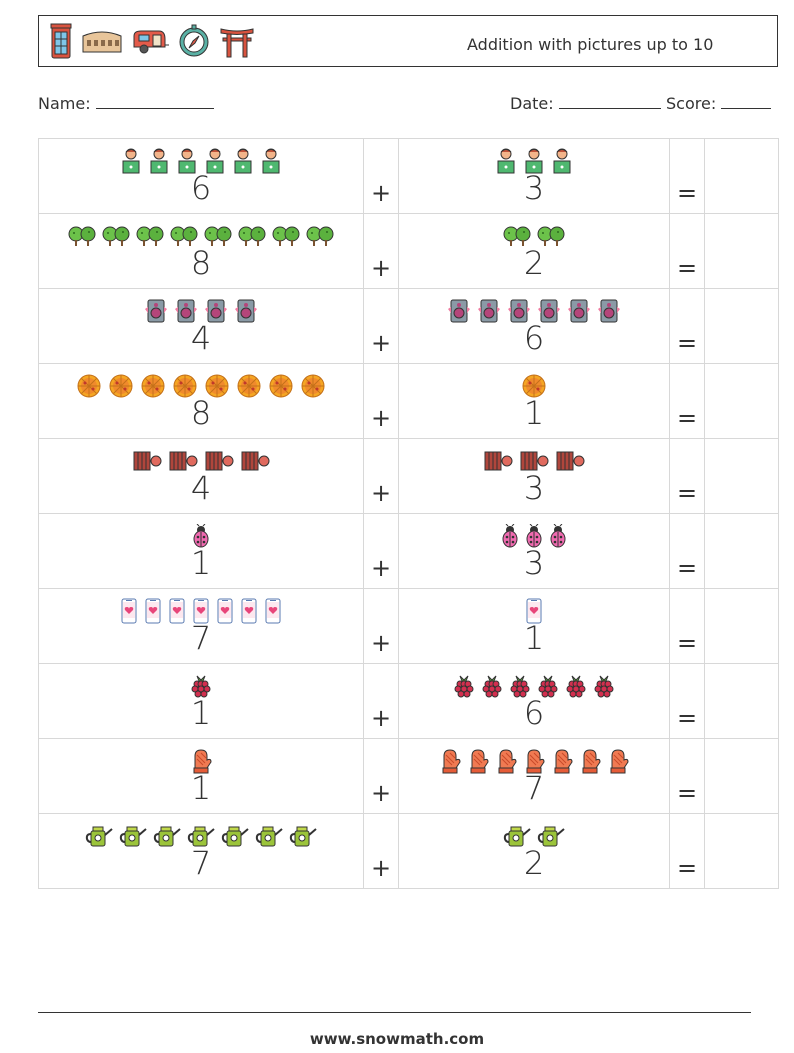 The width and height of the screenshot is (794, 1053). I want to click on problem-row: 7 +1 =, so click(408, 626).